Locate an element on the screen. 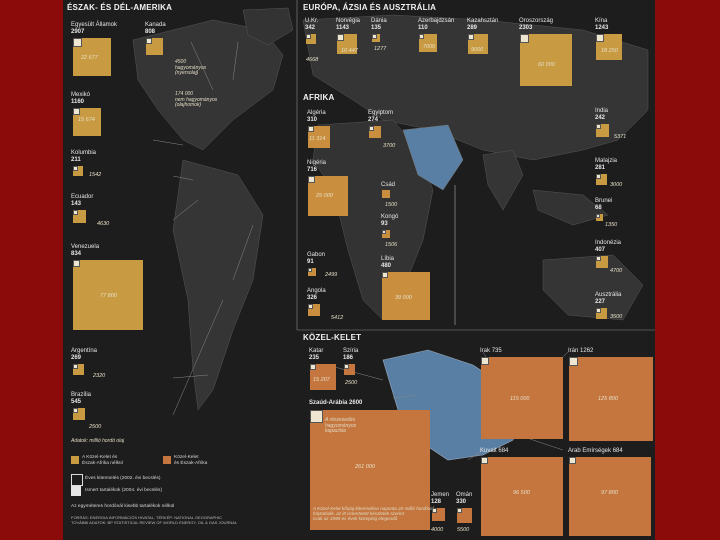  reserve-value: 3000 is located at coordinates (616, 185).